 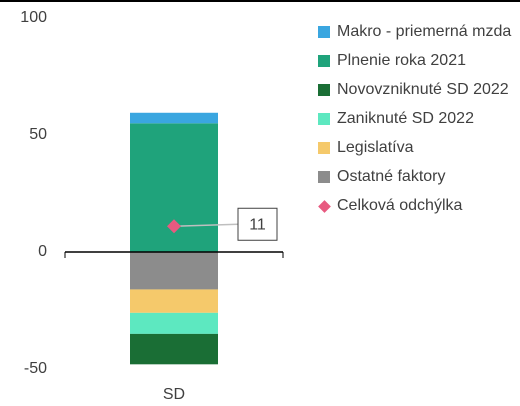 I want to click on marker, so click(x=174, y=226).